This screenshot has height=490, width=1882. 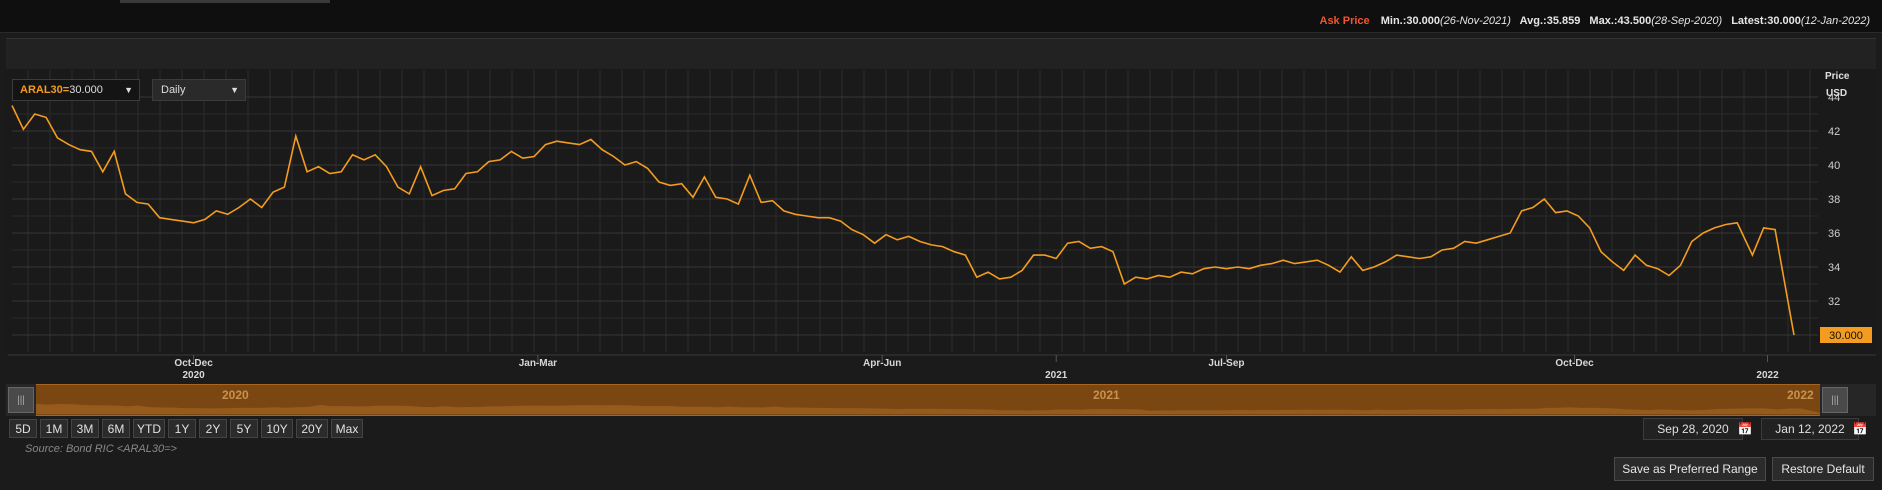 What do you see at coordinates (1410, 21) in the screenshot?
I see `stat-min: Min.:30.000` at bounding box center [1410, 21].